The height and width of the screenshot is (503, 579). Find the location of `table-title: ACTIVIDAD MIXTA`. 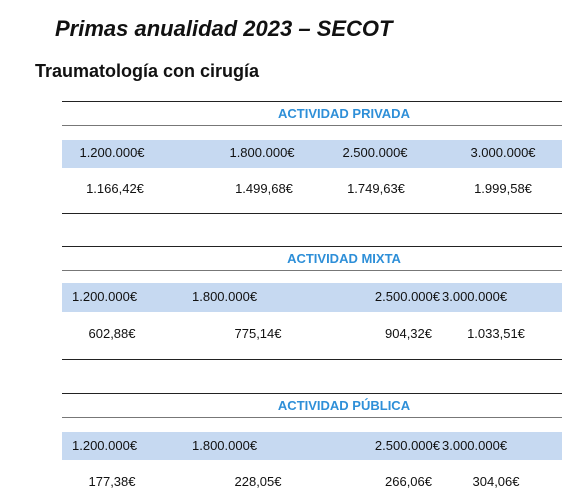

table-title: ACTIVIDAD MIXTA is located at coordinates (344, 258).